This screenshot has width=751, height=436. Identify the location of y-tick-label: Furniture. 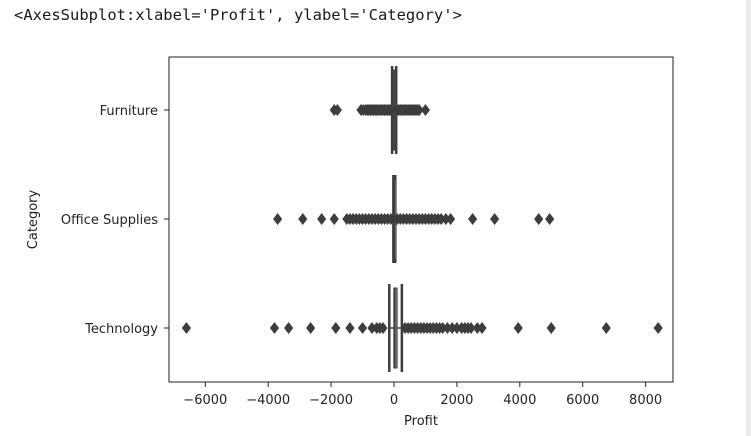
(129, 111).